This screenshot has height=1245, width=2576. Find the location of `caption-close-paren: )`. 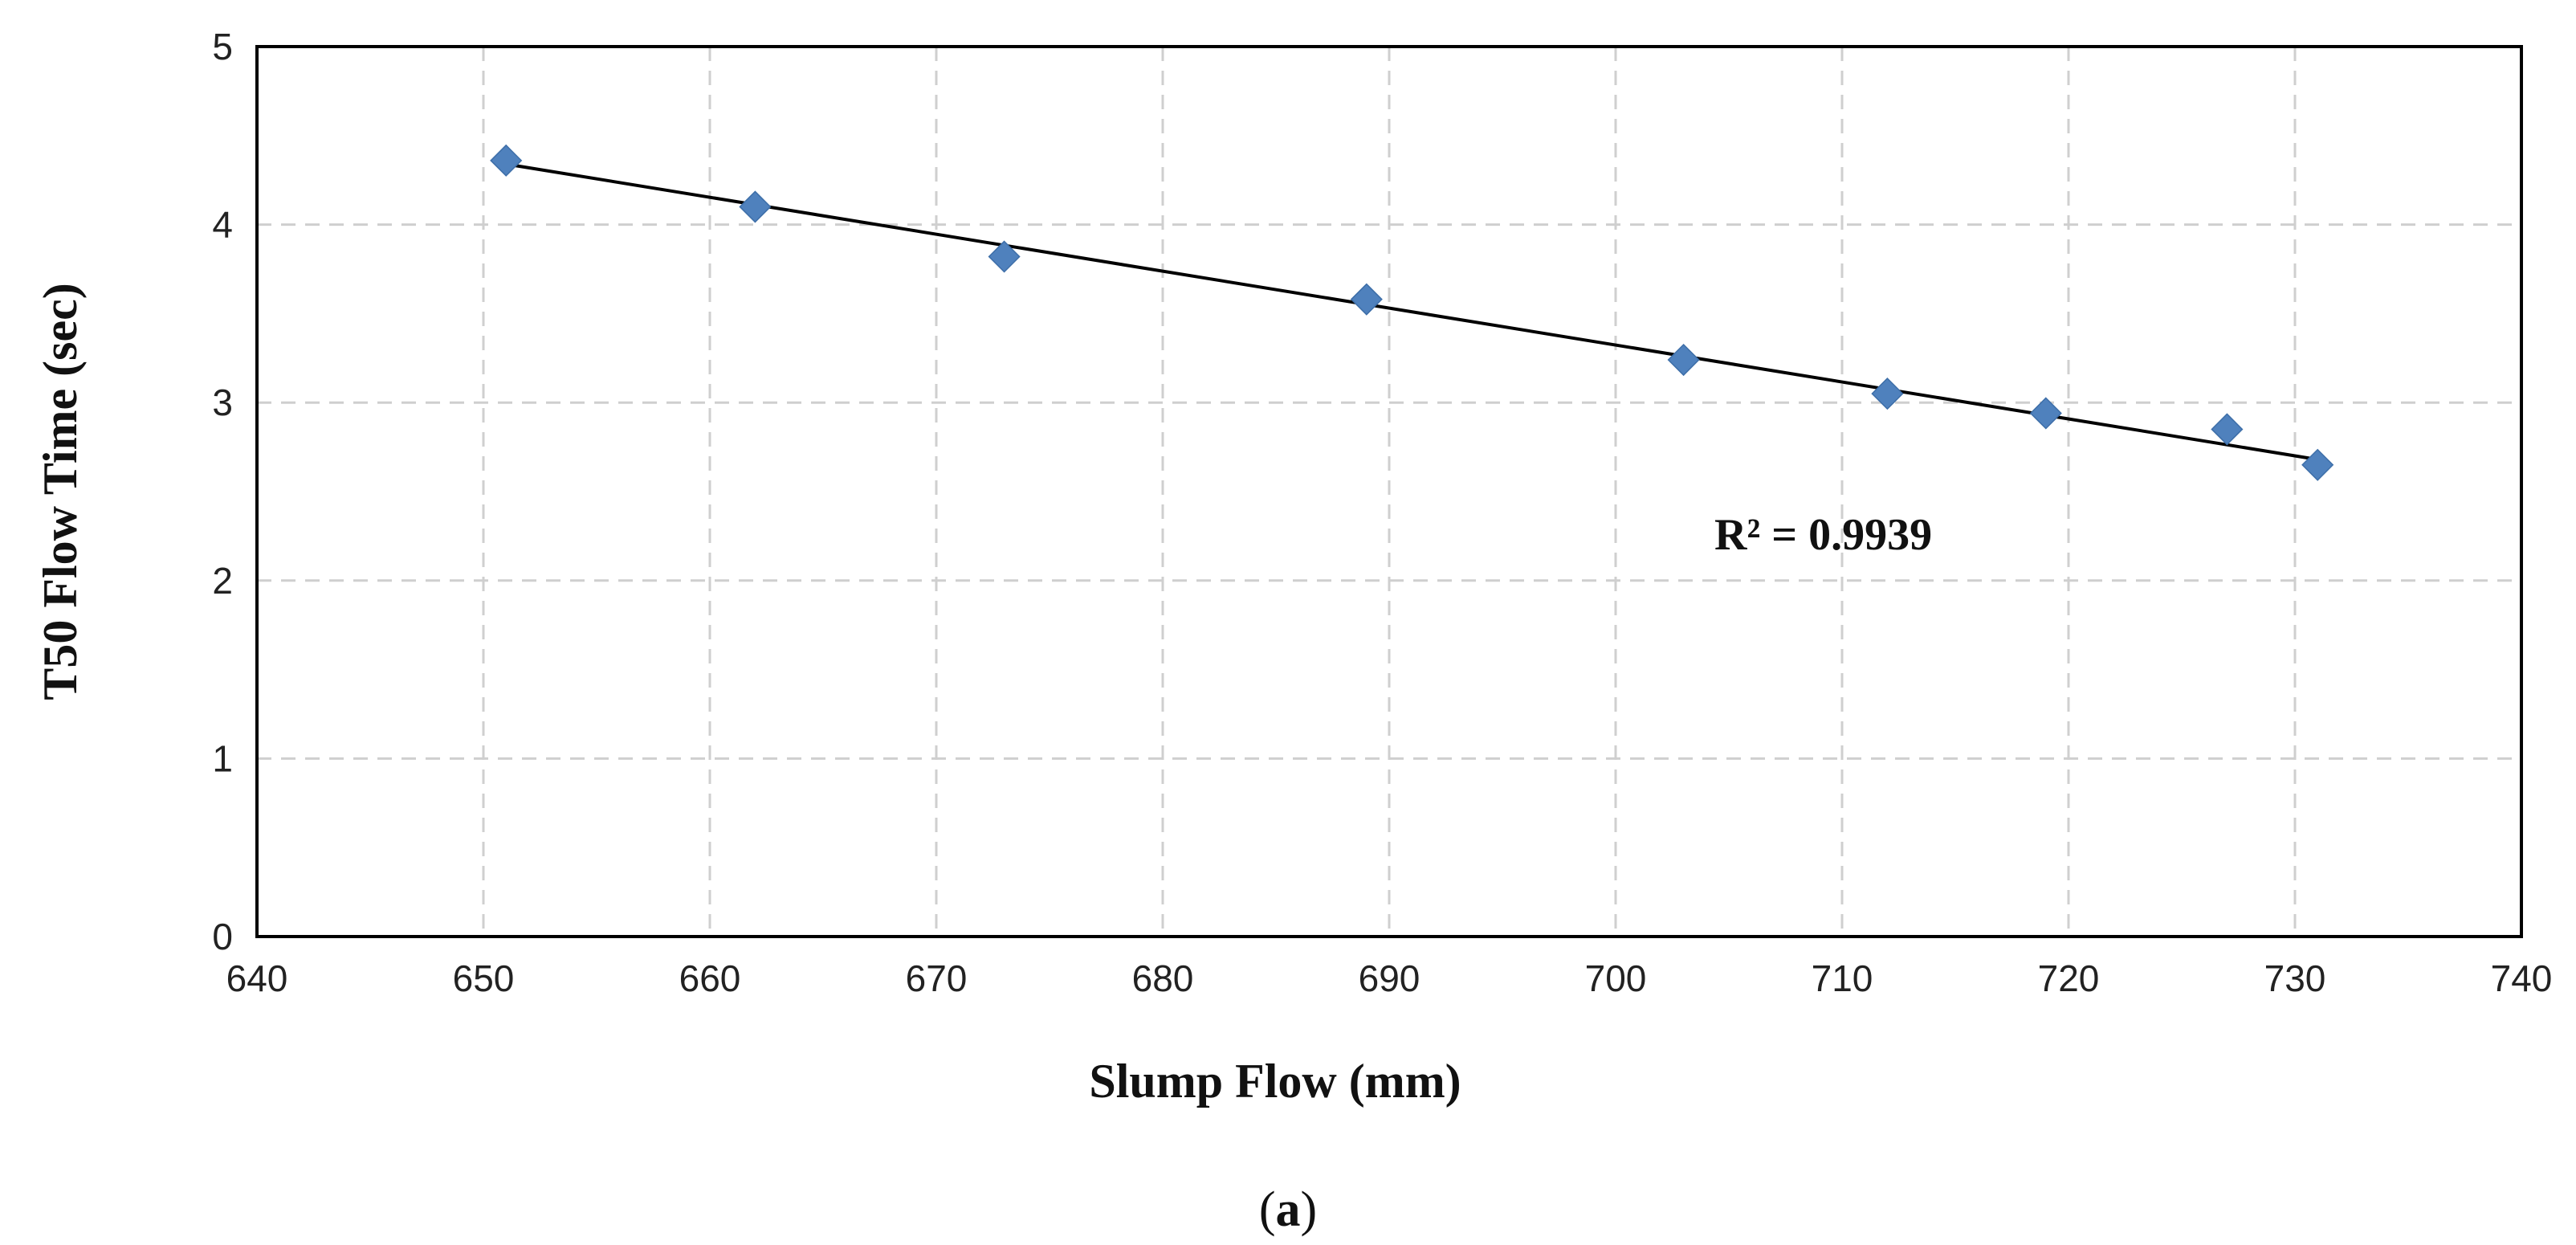

caption-close-paren: ) is located at coordinates (1309, 1209).